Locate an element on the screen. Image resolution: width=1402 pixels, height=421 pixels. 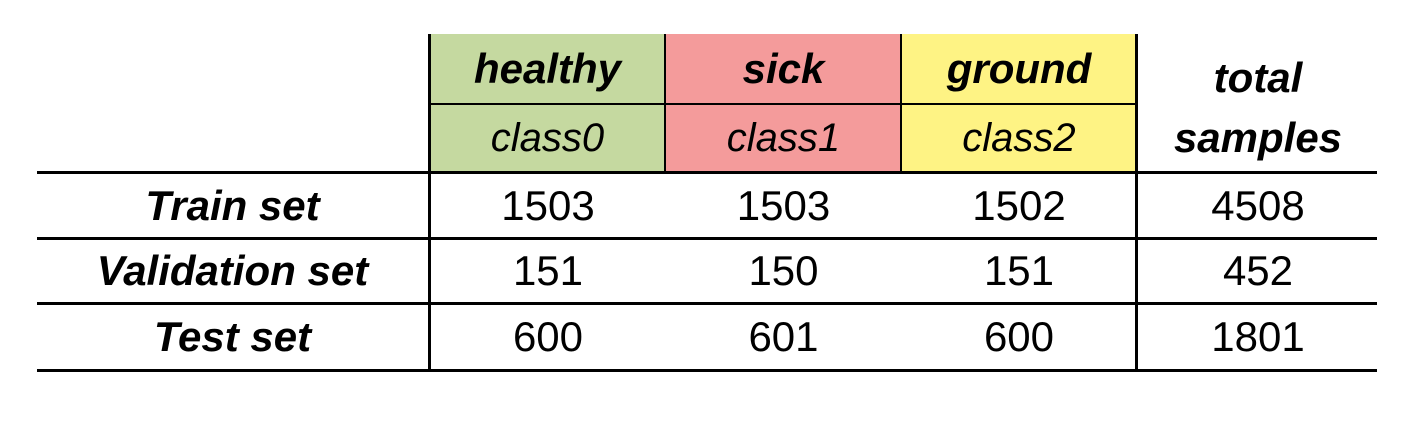
class-name-sick: sick is located at coordinates (783, 68).